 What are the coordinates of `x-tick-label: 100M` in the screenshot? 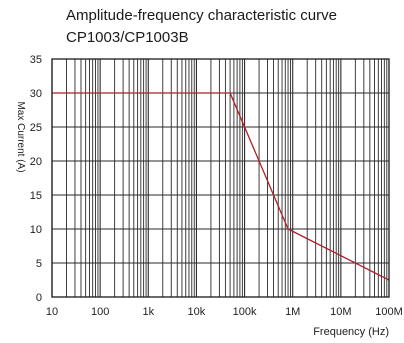 It's located at (389, 312).